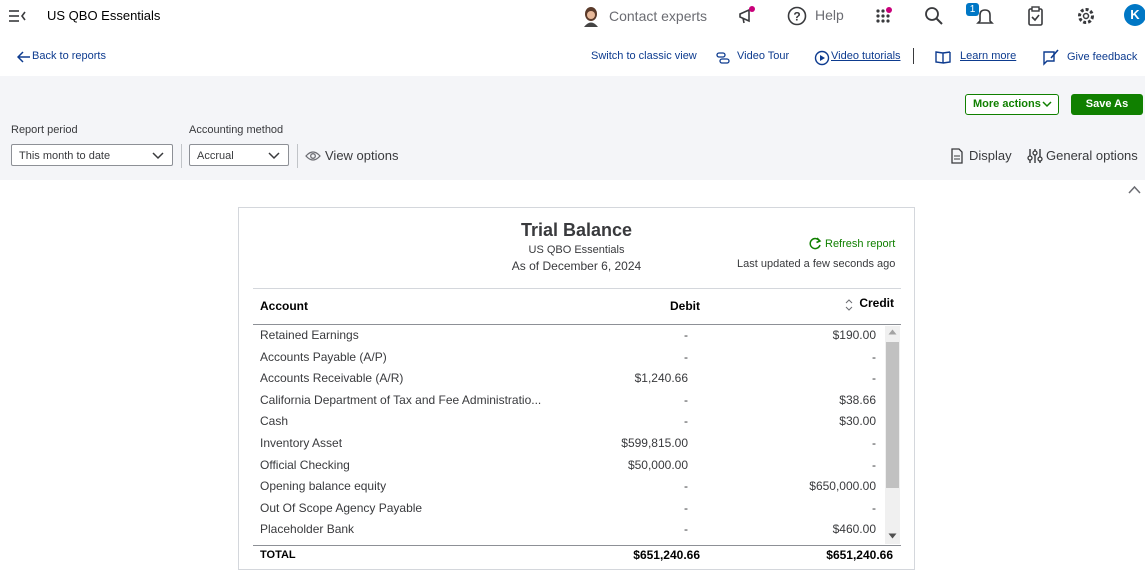 This screenshot has height=583, width=1145. What do you see at coordinates (1051, 57) in the screenshot?
I see `feedback-icon` at bounding box center [1051, 57].